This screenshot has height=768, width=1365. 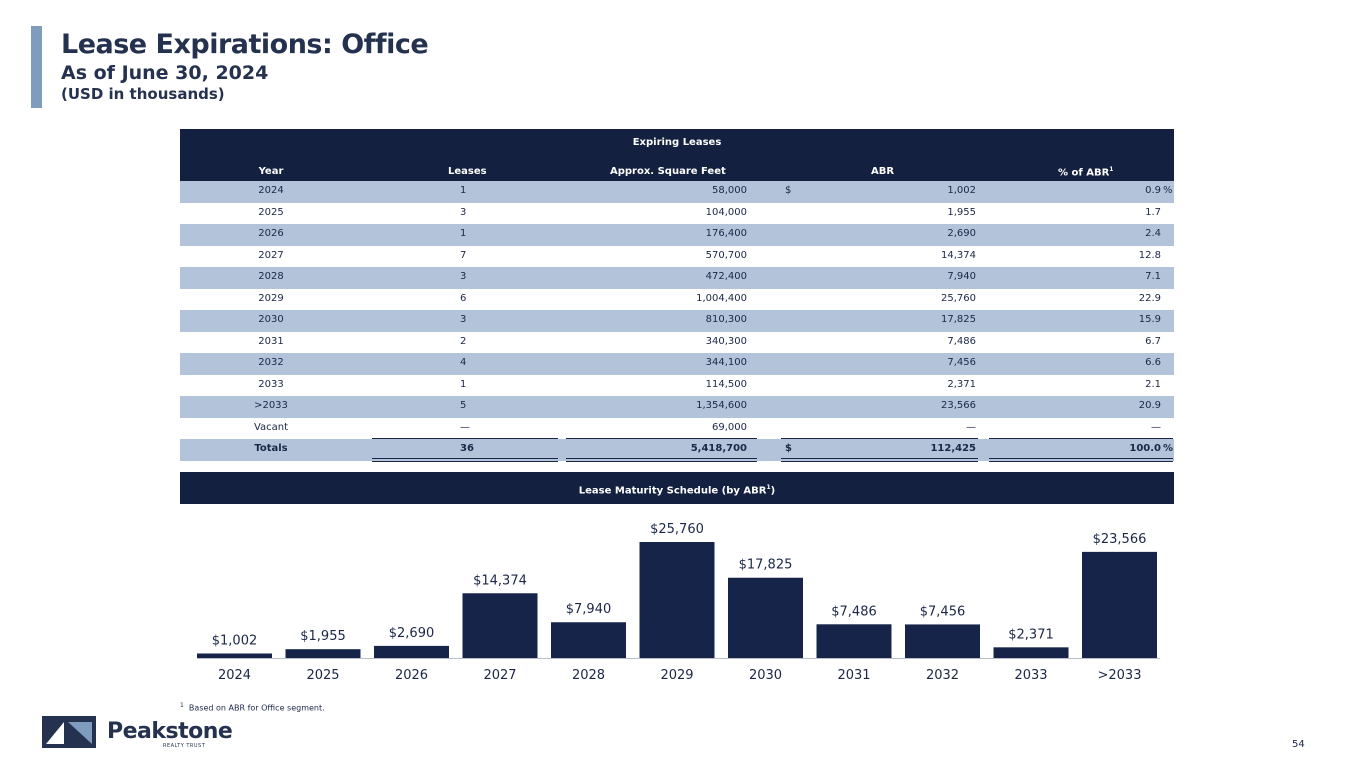 I want to click on total-pct: 100.0, so click(x=1145, y=448).